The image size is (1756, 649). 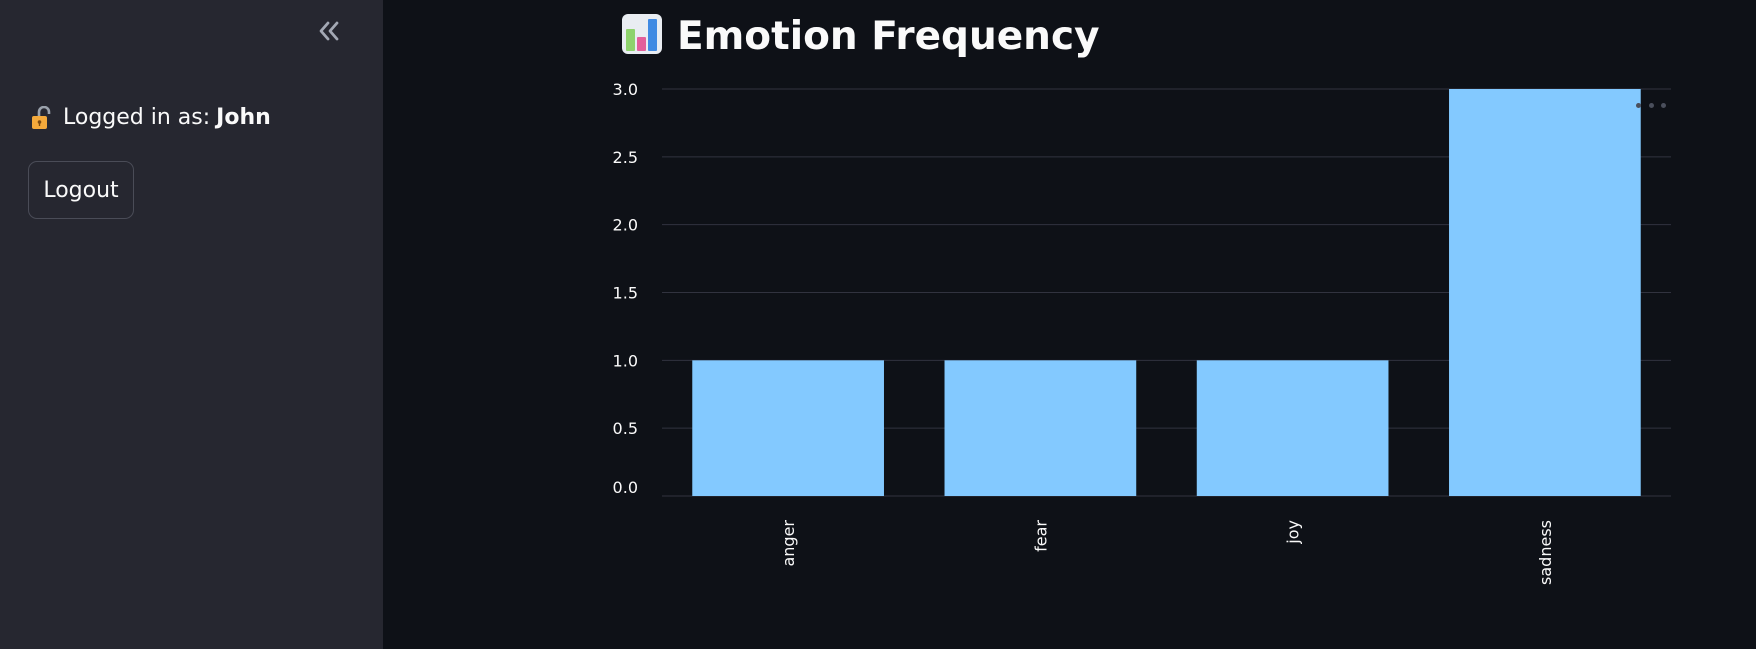 What do you see at coordinates (625, 428) in the screenshot?
I see `y-tick-label: 0.5` at bounding box center [625, 428].